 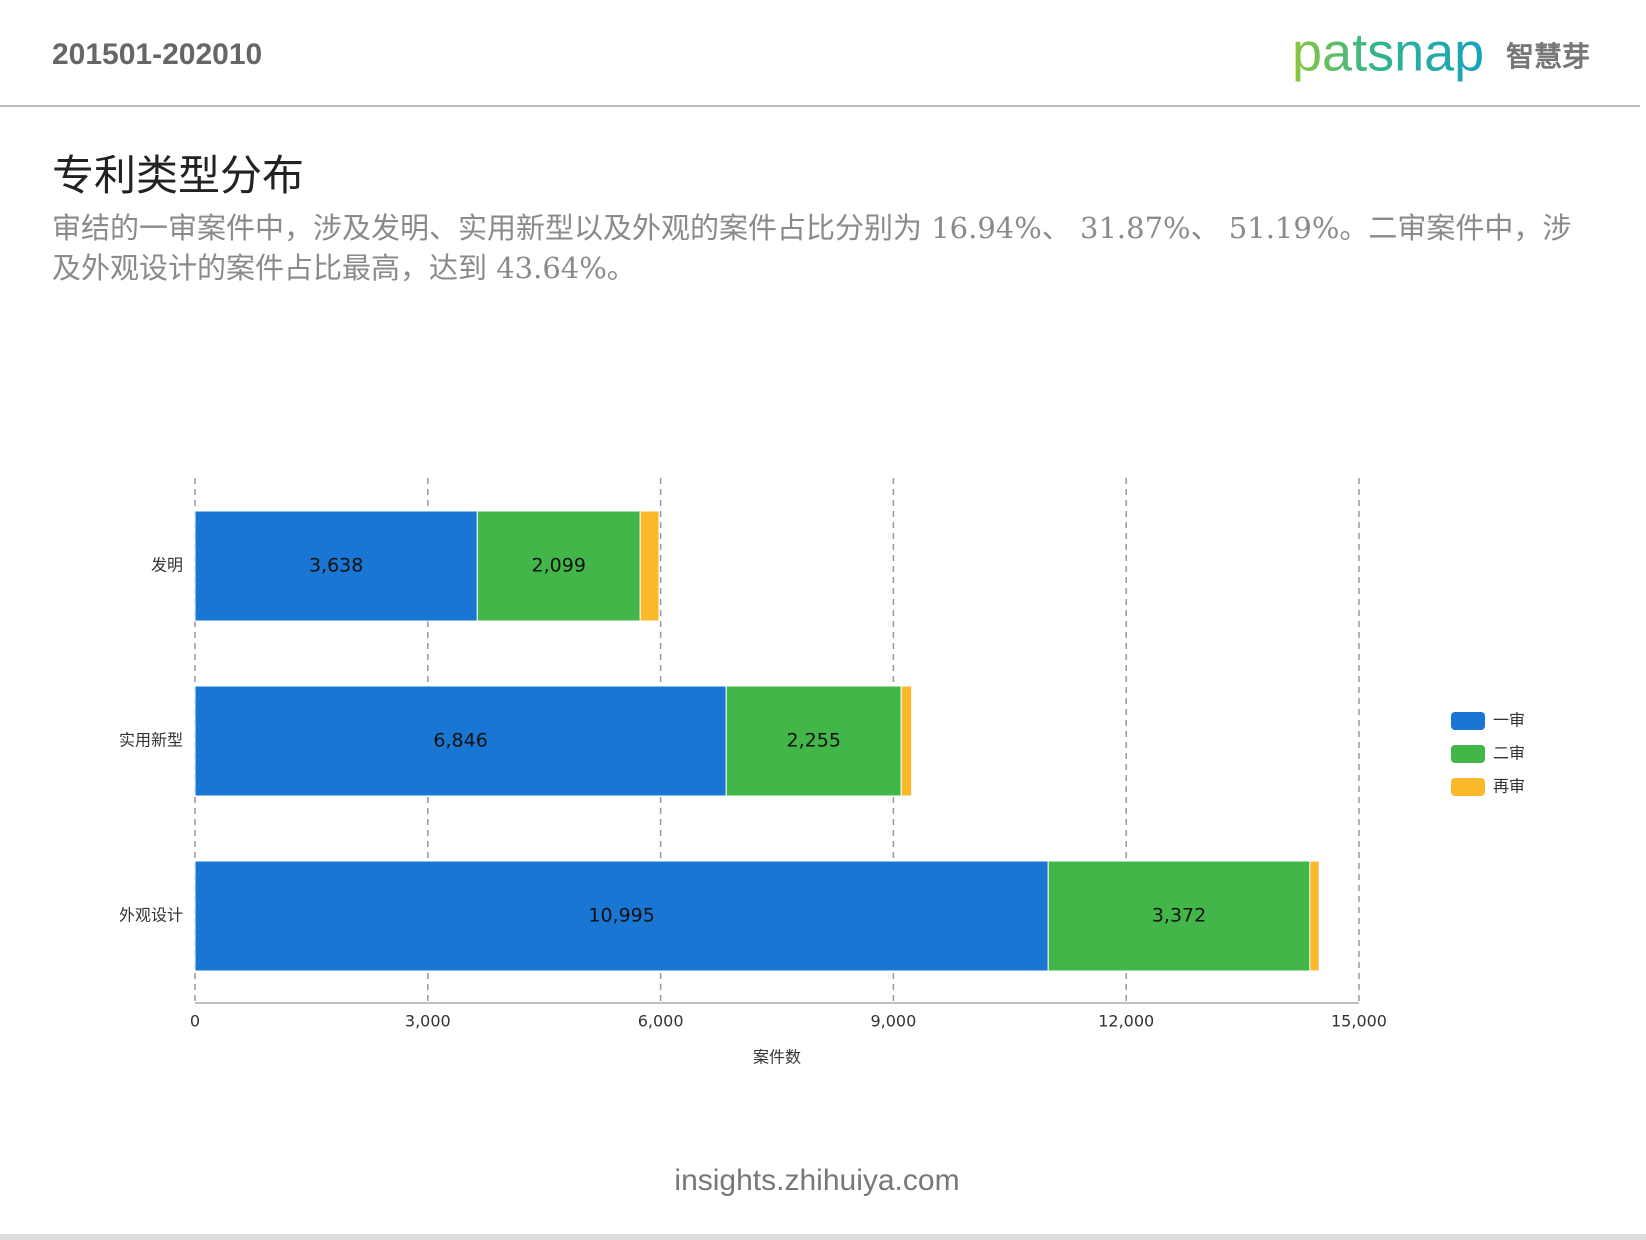 I want to click on footer: insights.zhihuiya.com, so click(x=817, y=1180).